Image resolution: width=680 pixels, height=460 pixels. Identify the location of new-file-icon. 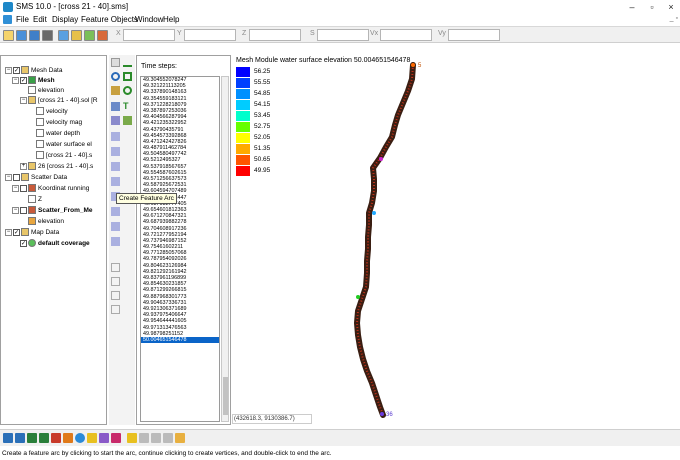
(8, 35).